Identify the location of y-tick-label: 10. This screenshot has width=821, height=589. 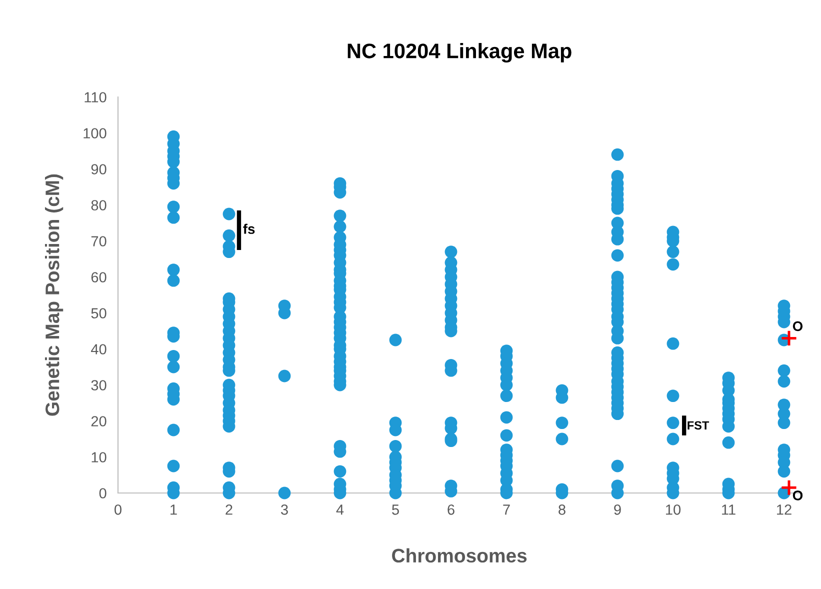
(99, 457).